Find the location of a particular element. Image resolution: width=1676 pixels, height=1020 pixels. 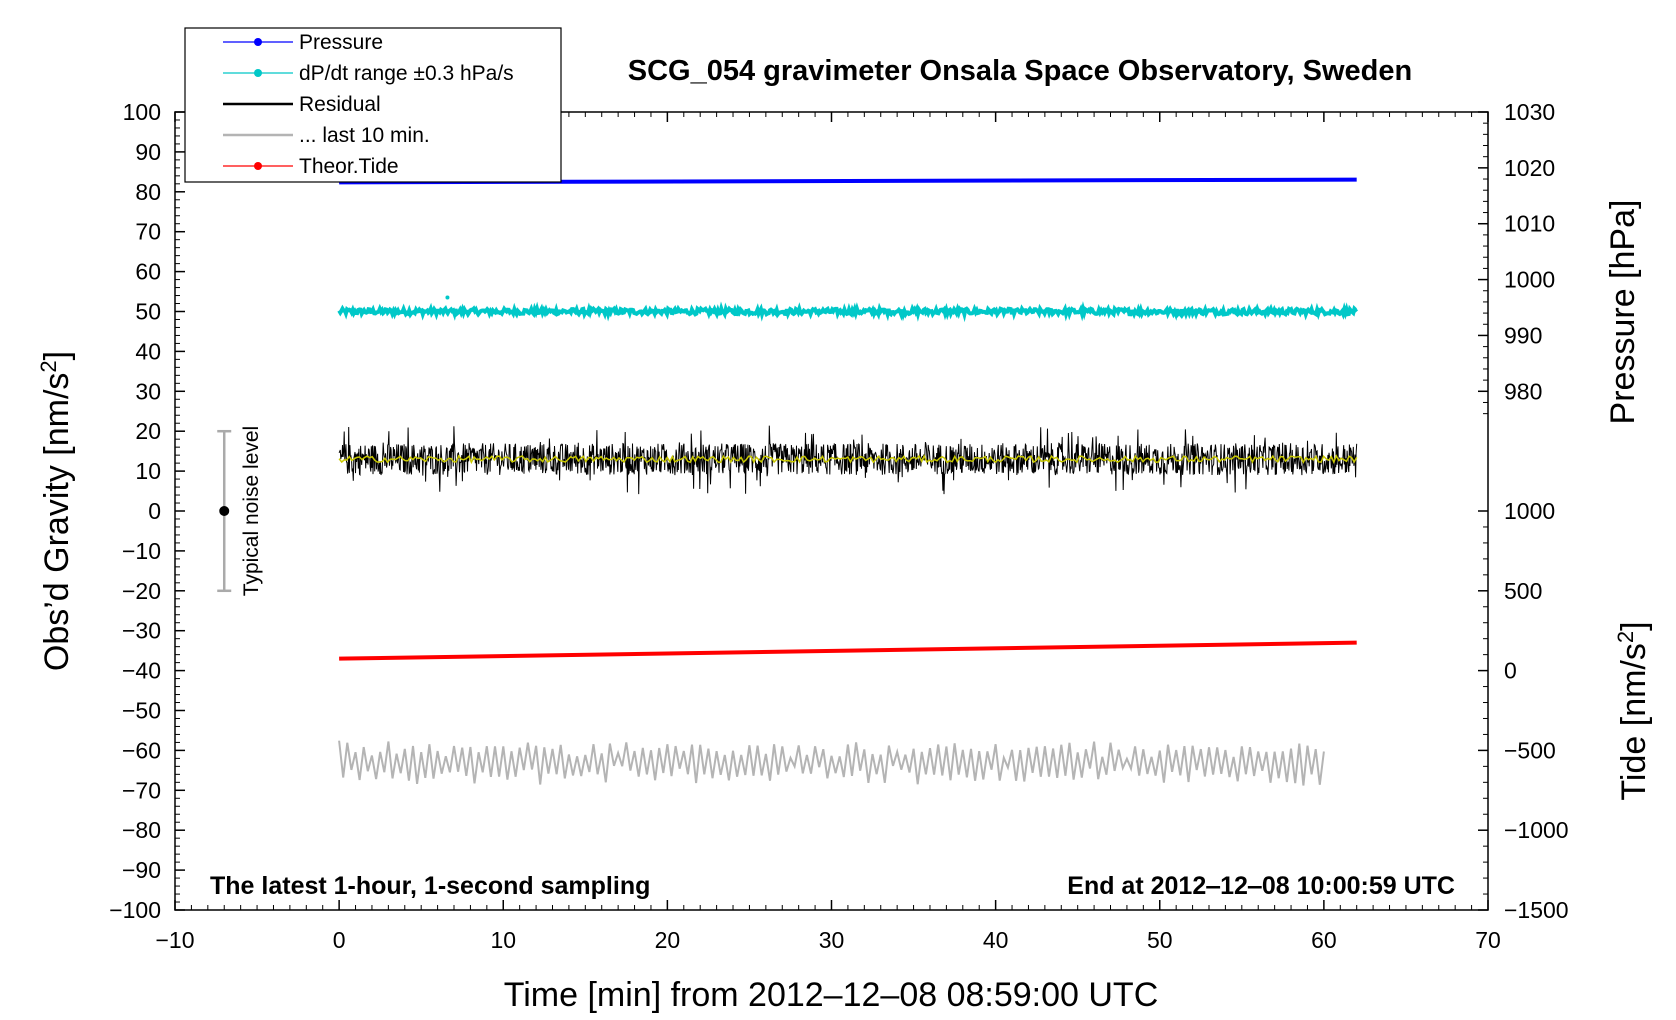

y-tick-label: −40 is located at coordinates (141, 671).